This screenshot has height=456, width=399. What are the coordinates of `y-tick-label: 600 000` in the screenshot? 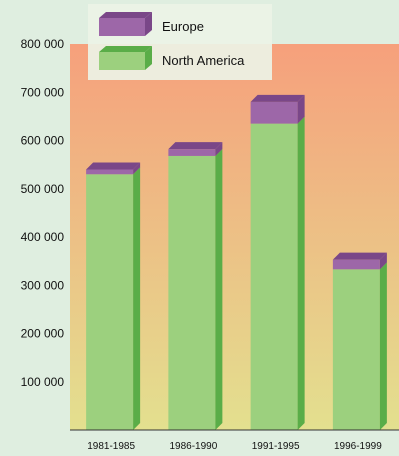 It's located at (43, 141).